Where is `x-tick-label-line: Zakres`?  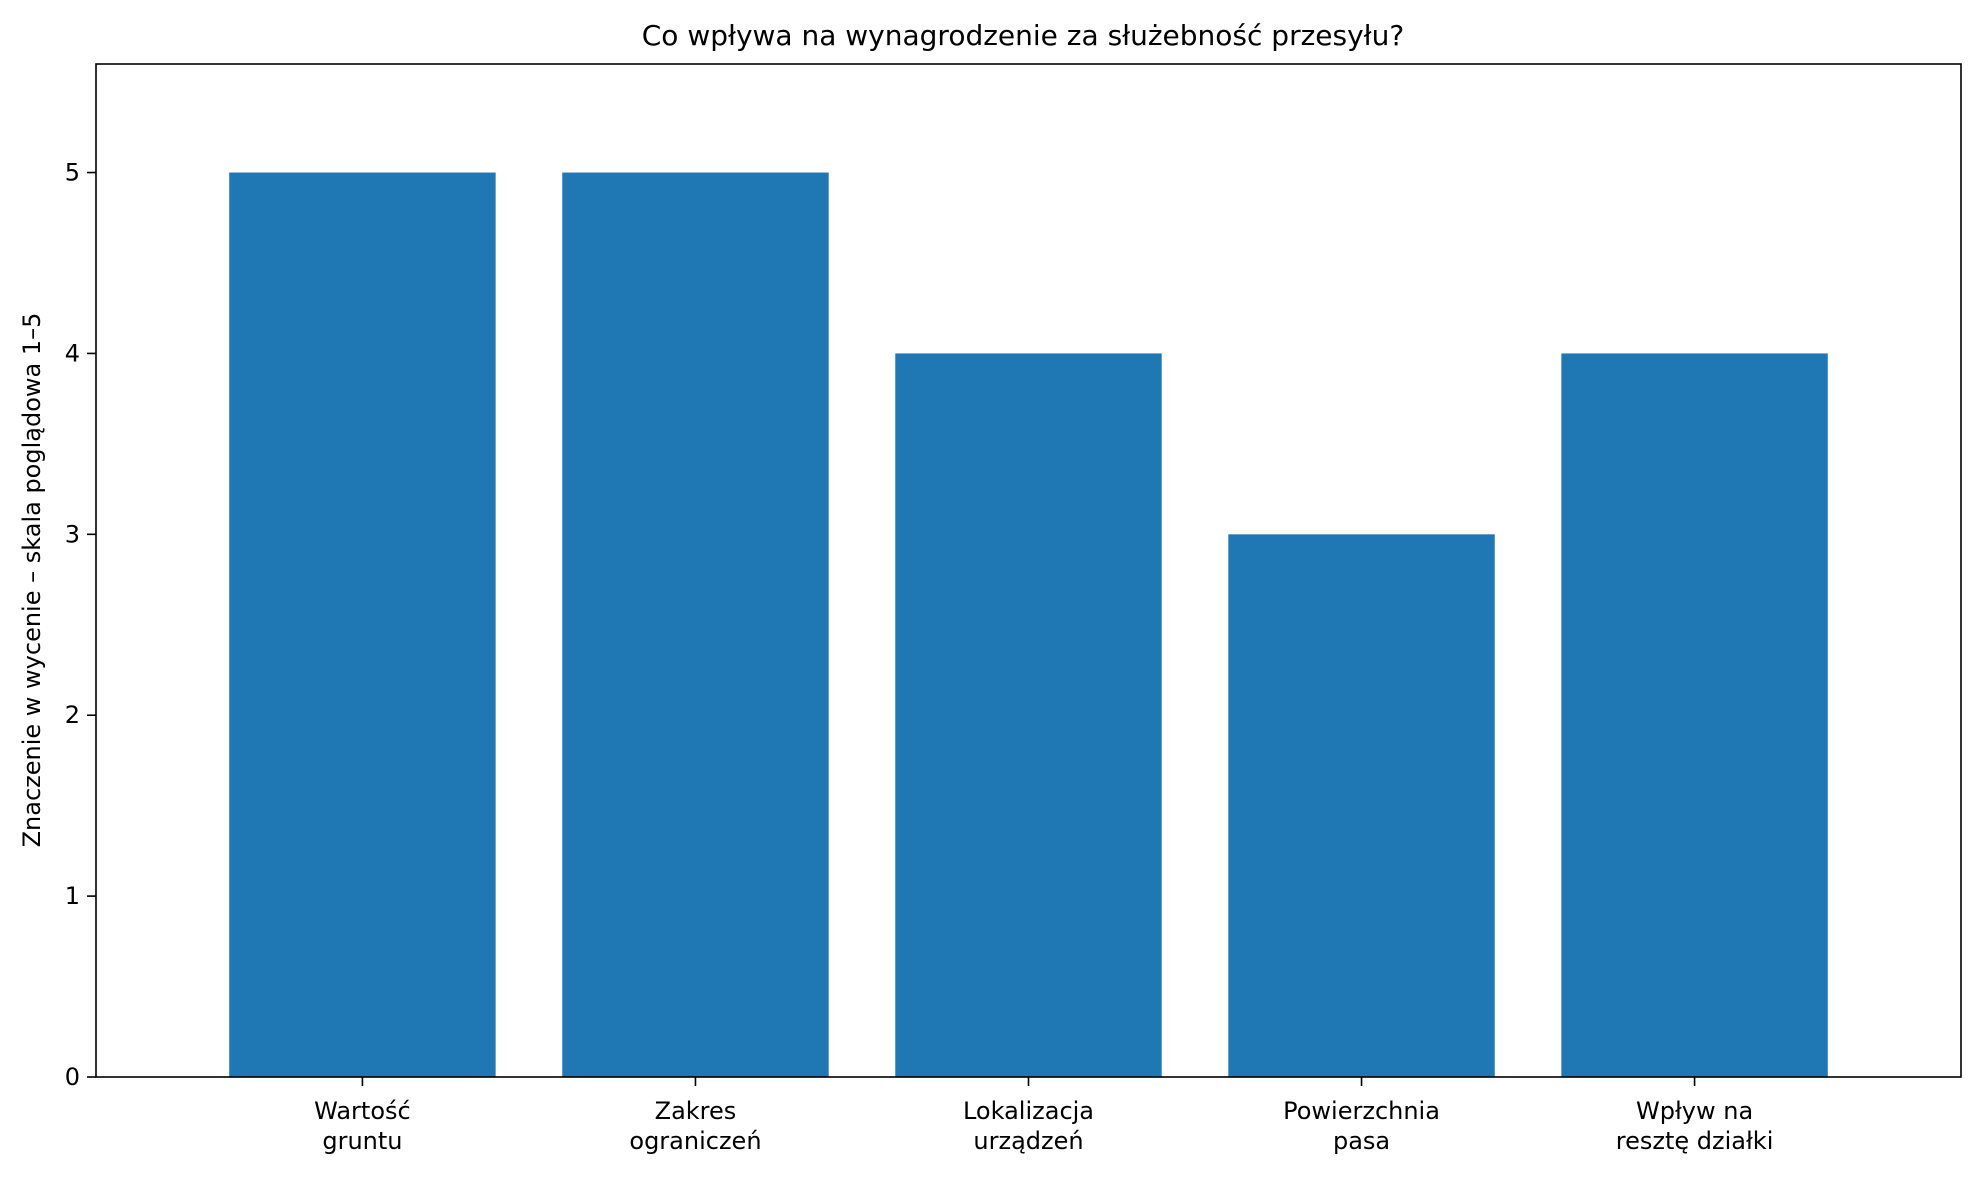 x-tick-label-line: Zakres is located at coordinates (696, 1111).